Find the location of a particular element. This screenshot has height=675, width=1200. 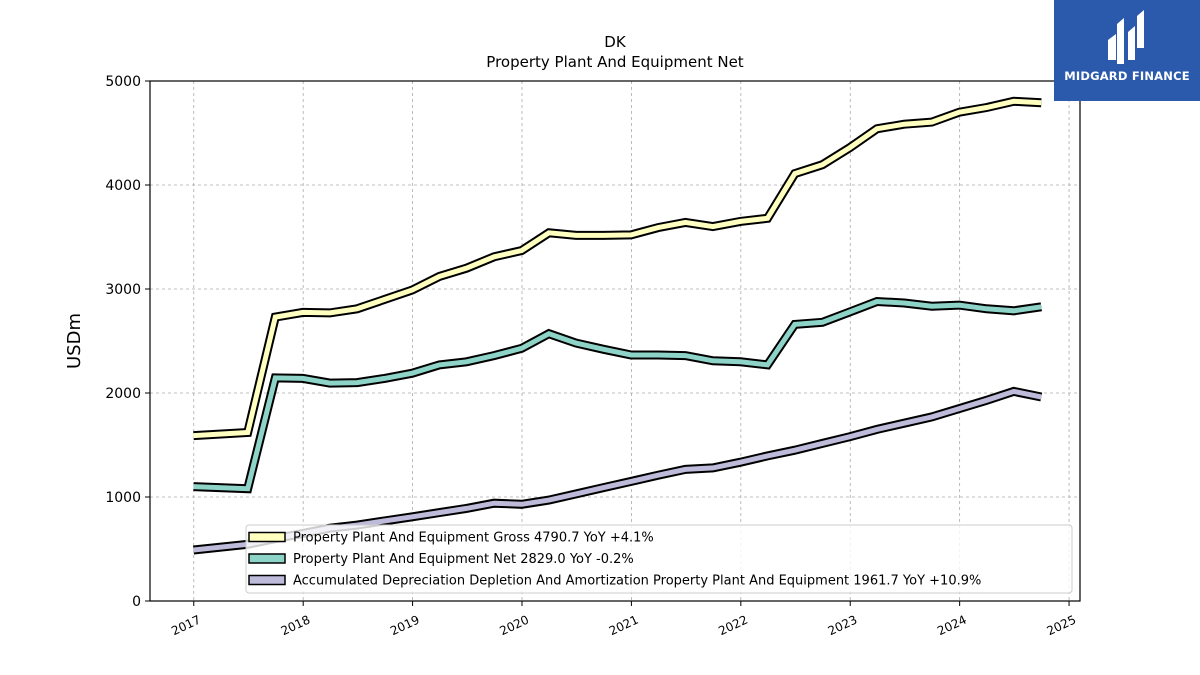

legend-box is located at coordinates (659, 559).